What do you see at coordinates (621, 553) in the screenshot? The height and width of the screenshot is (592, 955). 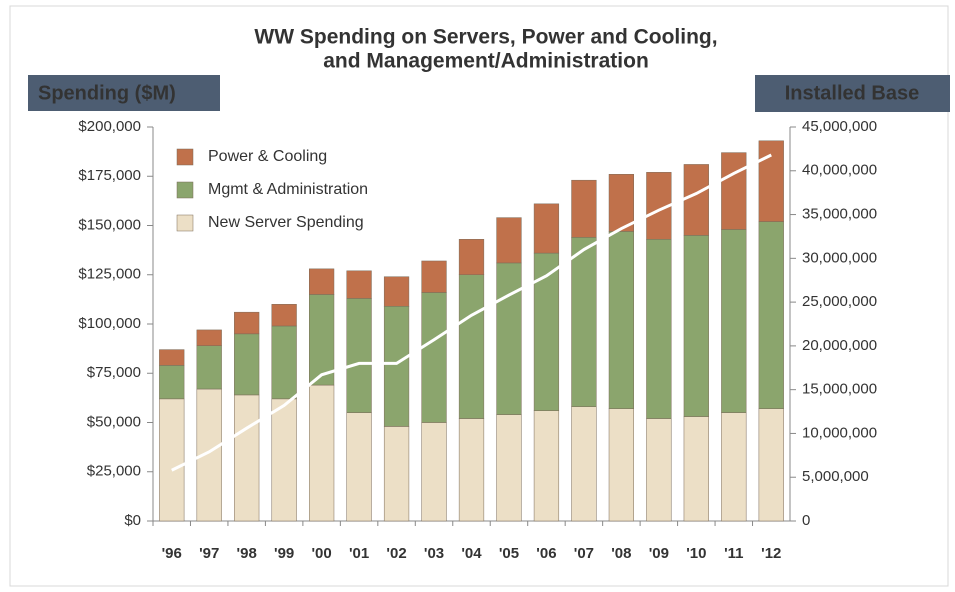 I see `x-tick-label: '08` at bounding box center [621, 553].